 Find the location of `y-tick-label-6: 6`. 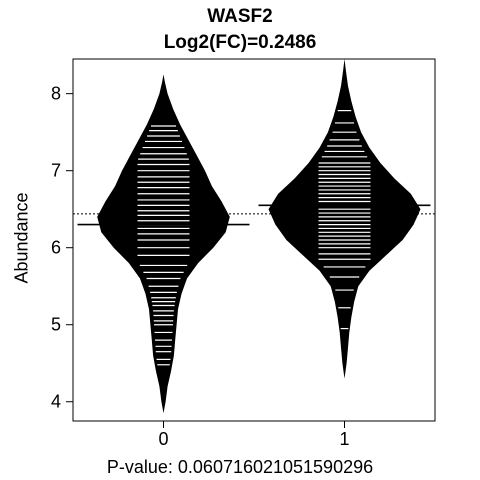

y-tick-label-6: 6 is located at coordinates (56, 248).